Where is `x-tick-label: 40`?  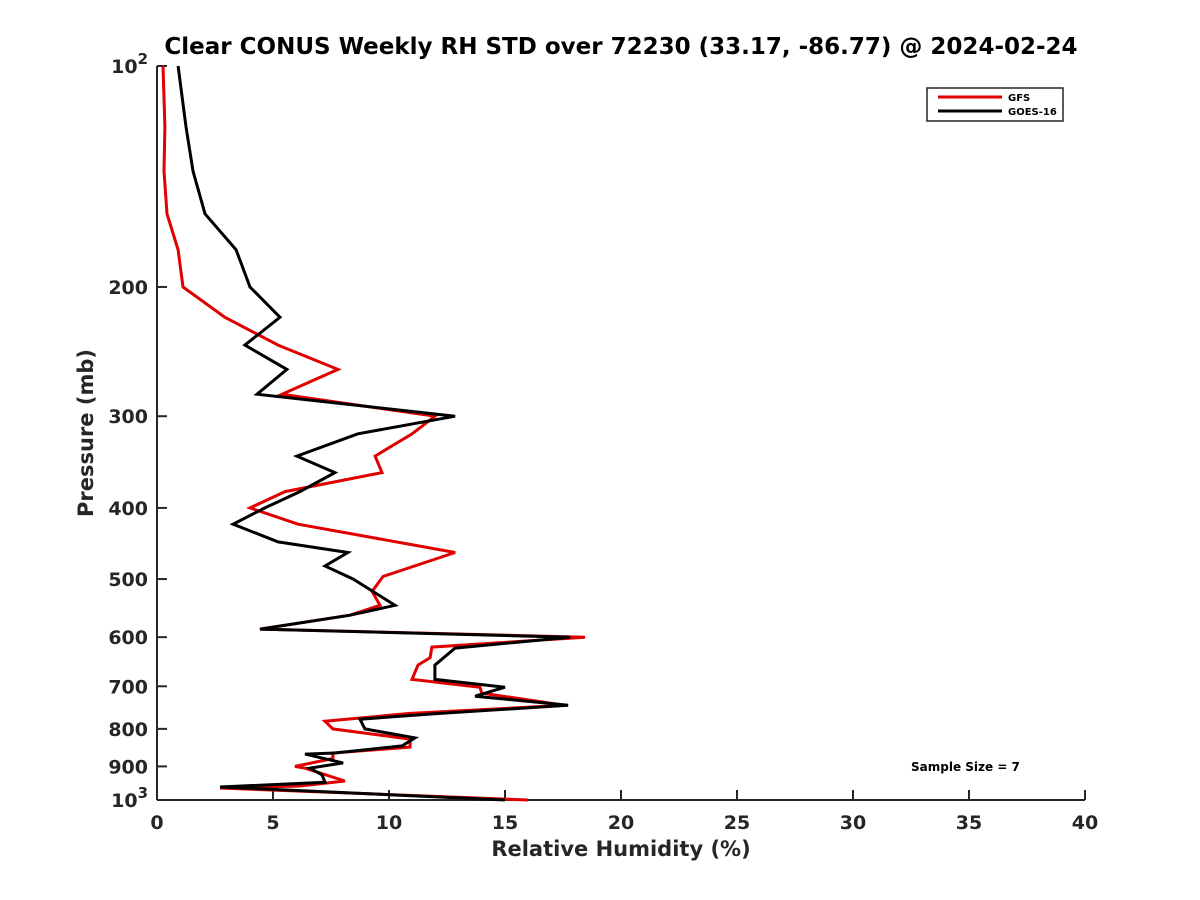 x-tick-label: 40 is located at coordinates (1085, 823).